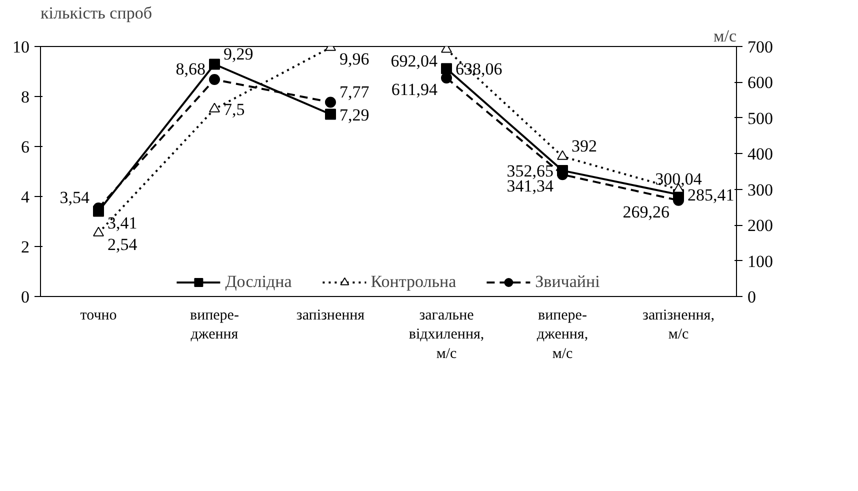 The height and width of the screenshot is (491, 858). What do you see at coordinates (123, 244) in the screenshot?
I see `data-label: 2,54` at bounding box center [123, 244].